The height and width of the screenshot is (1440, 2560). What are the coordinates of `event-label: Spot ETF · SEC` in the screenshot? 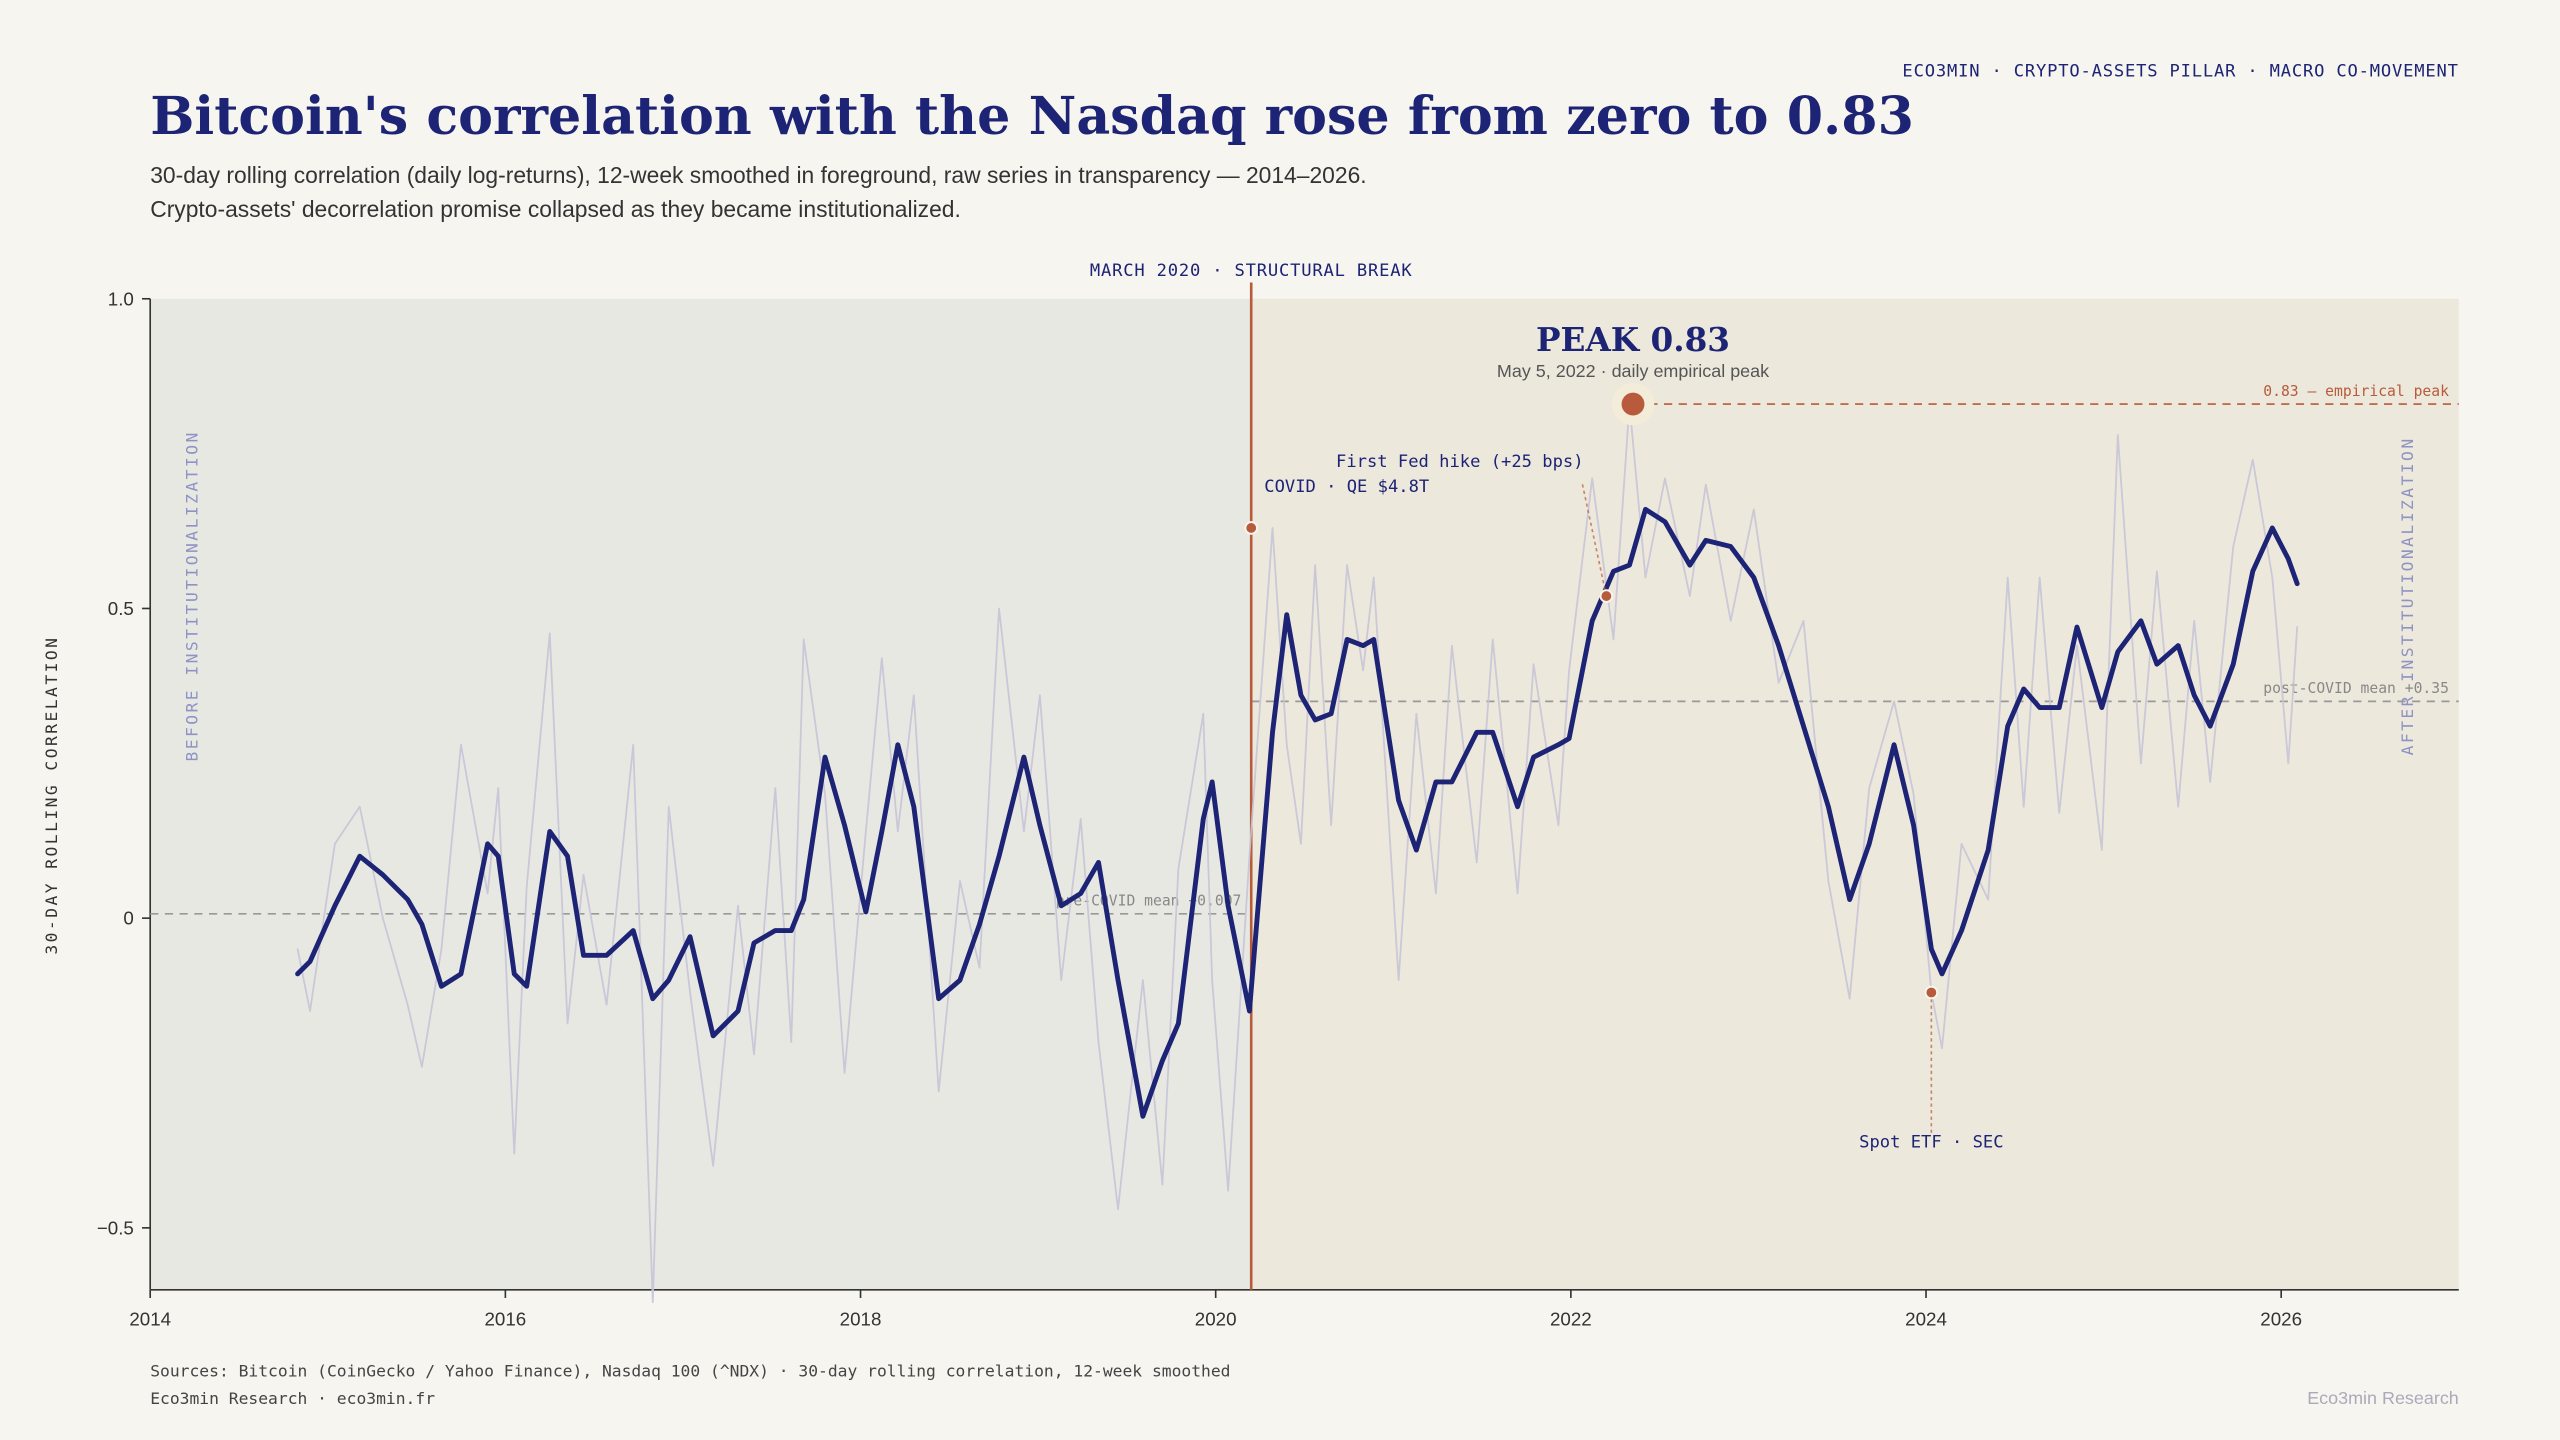 It's located at (1931, 1143).